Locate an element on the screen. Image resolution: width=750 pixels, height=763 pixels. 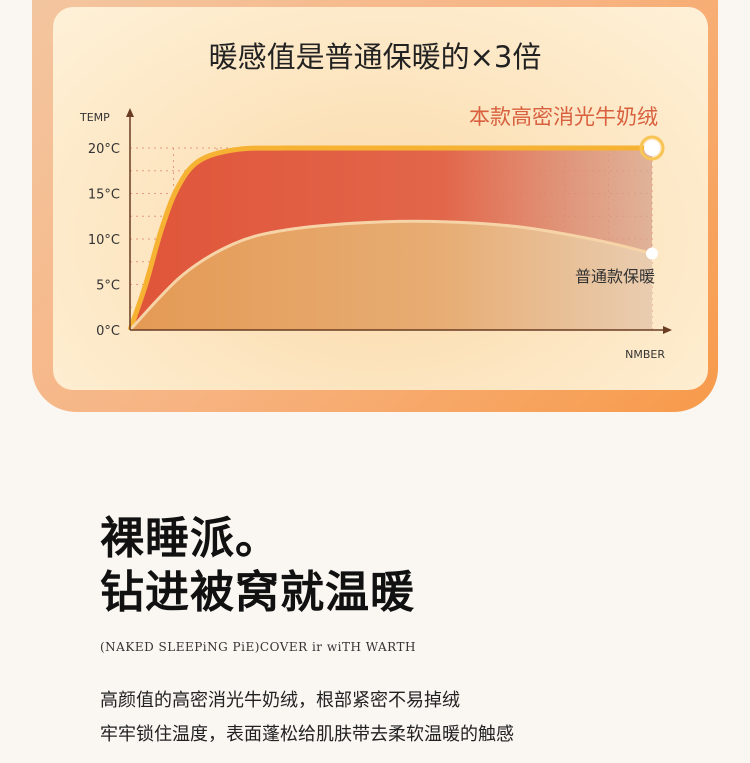
headline-line-1: 裸睡派。 is located at coordinates (190, 538).